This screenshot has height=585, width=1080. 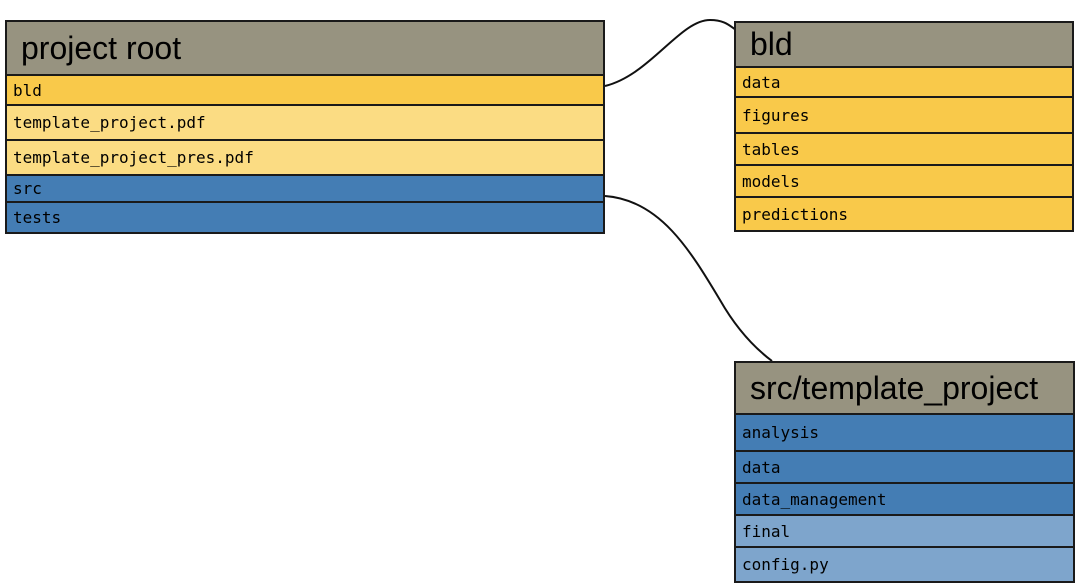 What do you see at coordinates (904, 468) in the screenshot?
I see `src-row-data: data` at bounding box center [904, 468].